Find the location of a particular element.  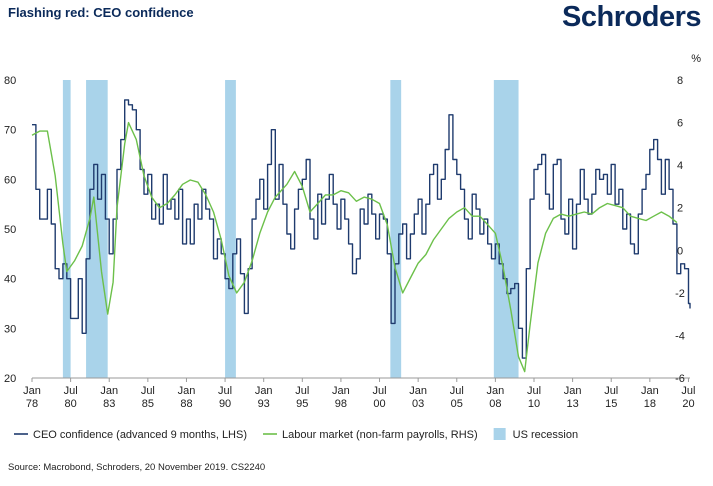

y-right-tick-label: 2 is located at coordinates (680, 209).